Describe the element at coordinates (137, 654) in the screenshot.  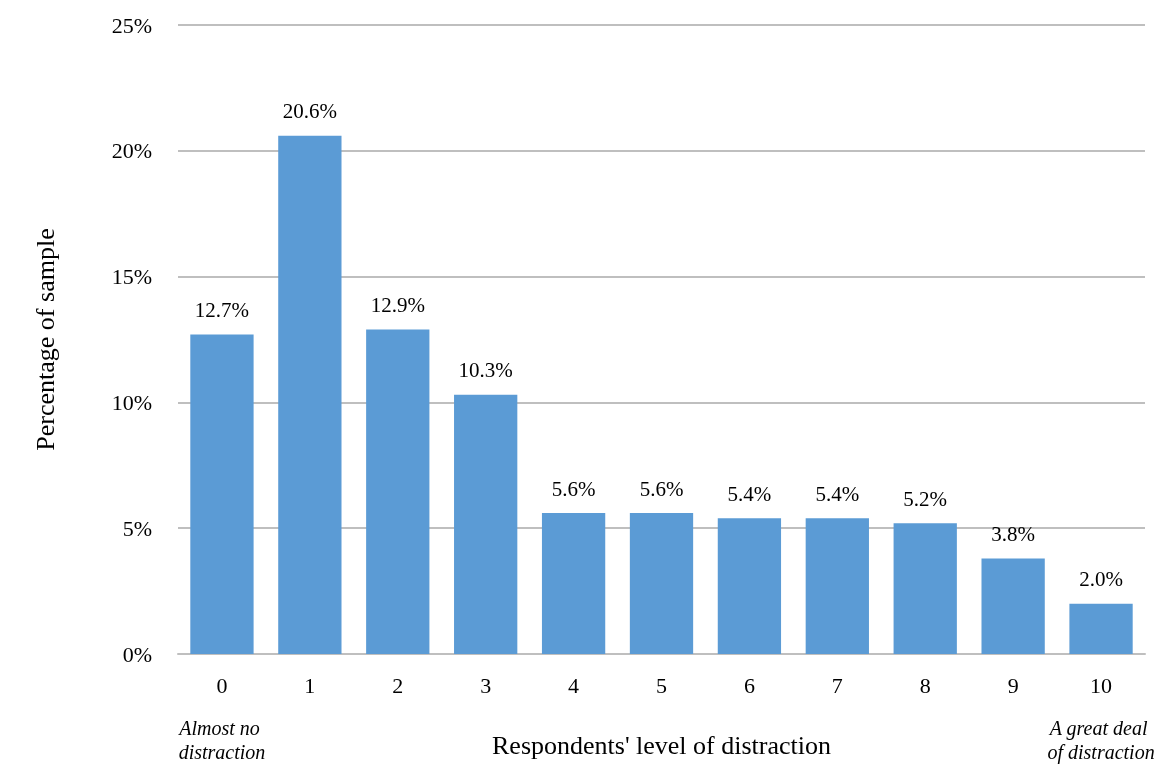
I see `y-tick-label: 0%` at that location.